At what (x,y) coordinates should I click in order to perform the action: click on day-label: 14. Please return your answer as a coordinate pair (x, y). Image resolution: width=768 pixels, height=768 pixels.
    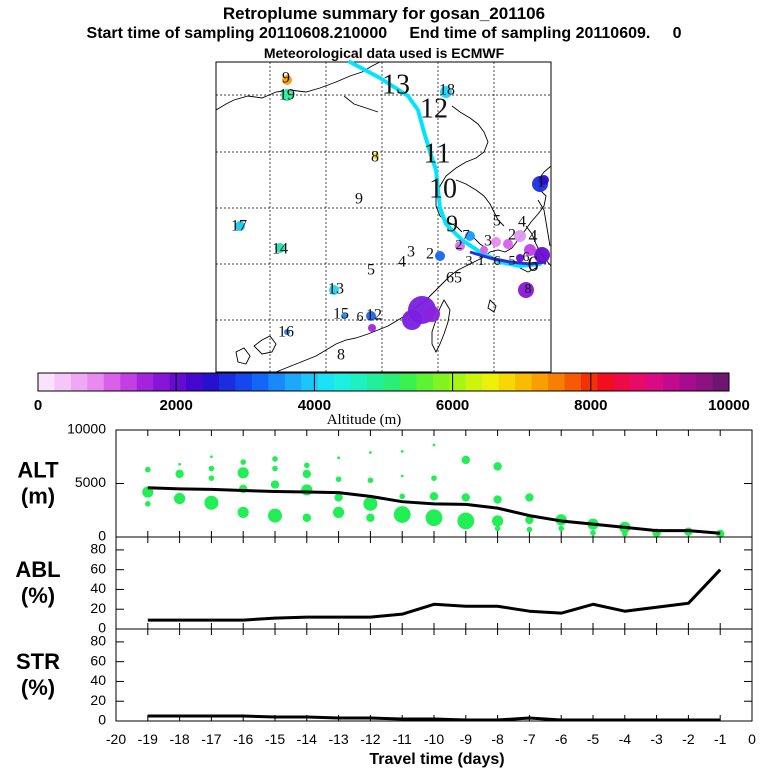
    Looking at the image, I should click on (280, 249).